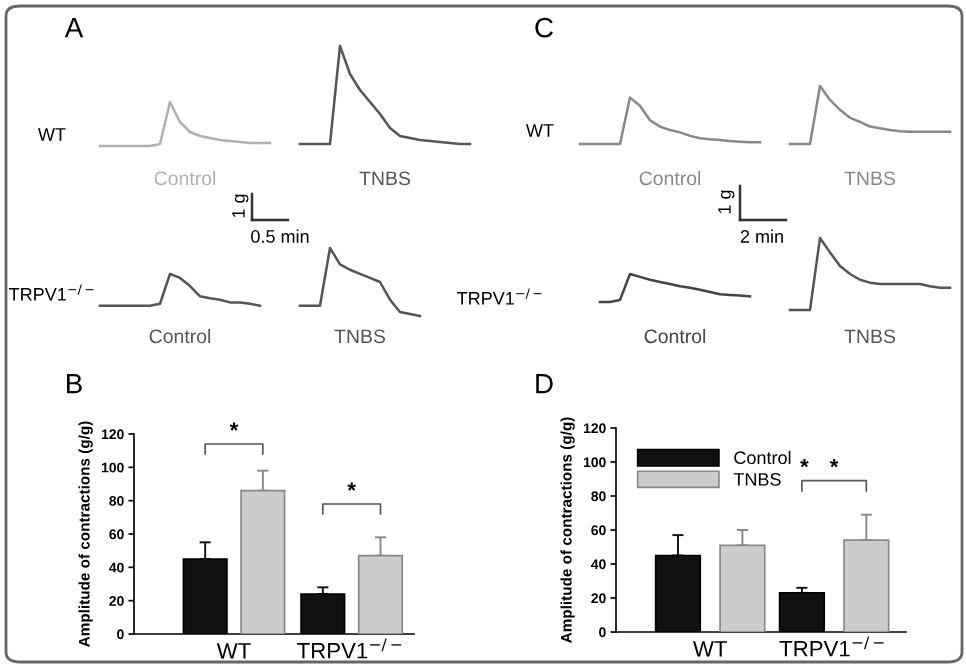 Image resolution: width=966 pixels, height=668 pixels. Describe the element at coordinates (74, 28) in the screenshot. I see `chart-title: A` at that location.